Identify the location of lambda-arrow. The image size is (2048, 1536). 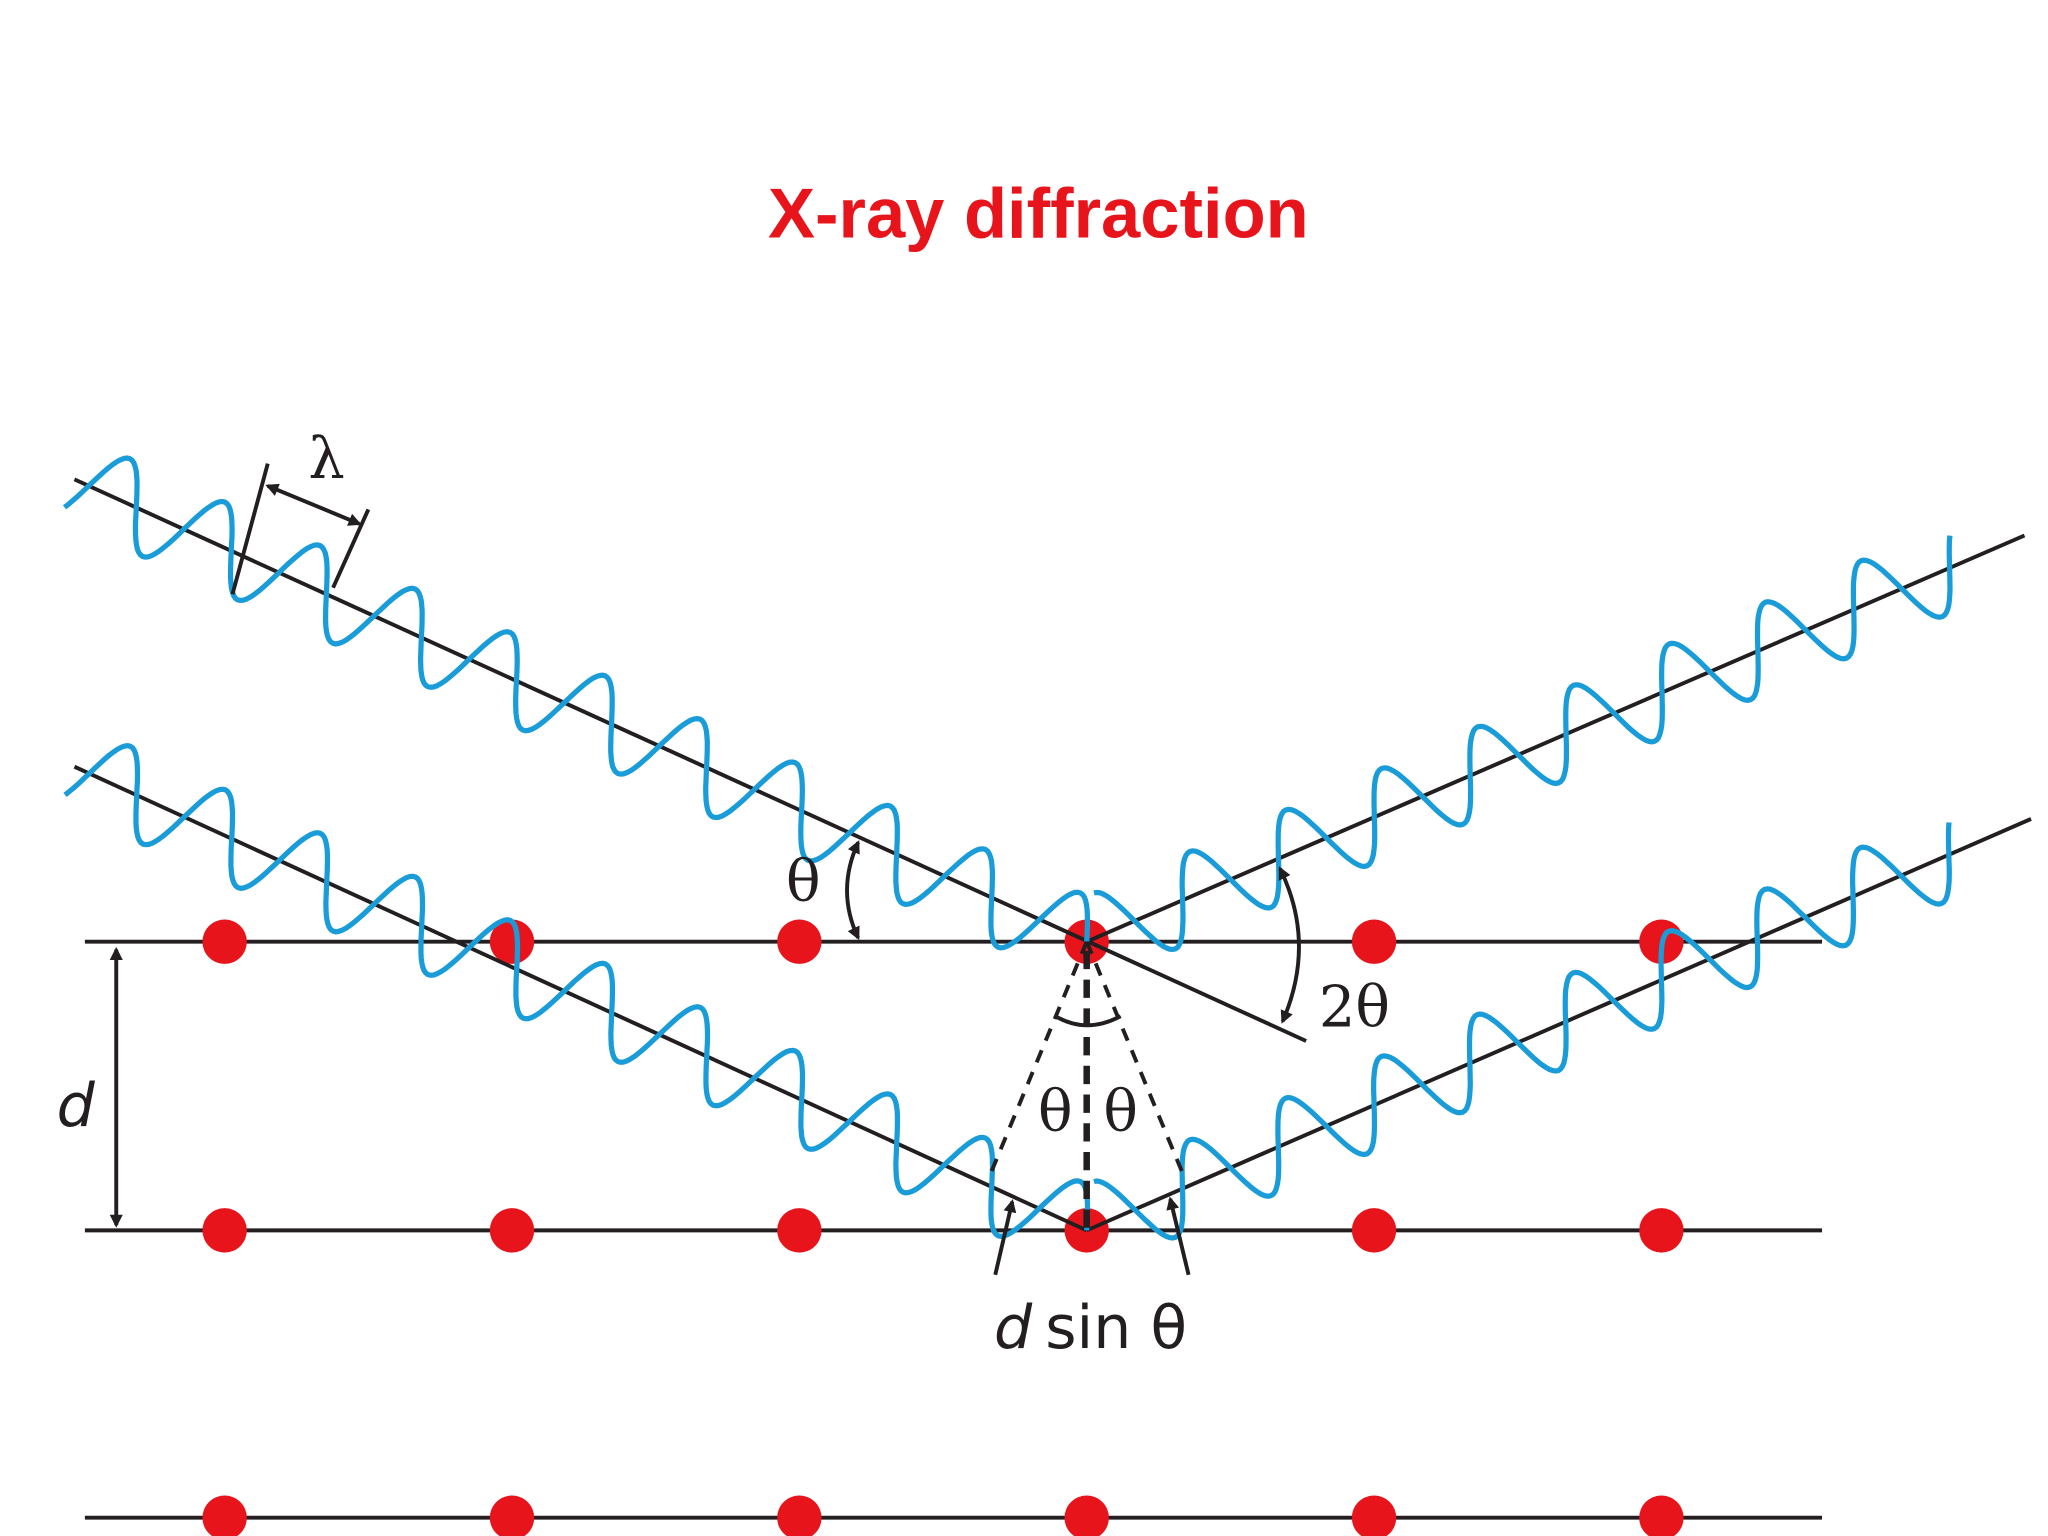
(313, 504).